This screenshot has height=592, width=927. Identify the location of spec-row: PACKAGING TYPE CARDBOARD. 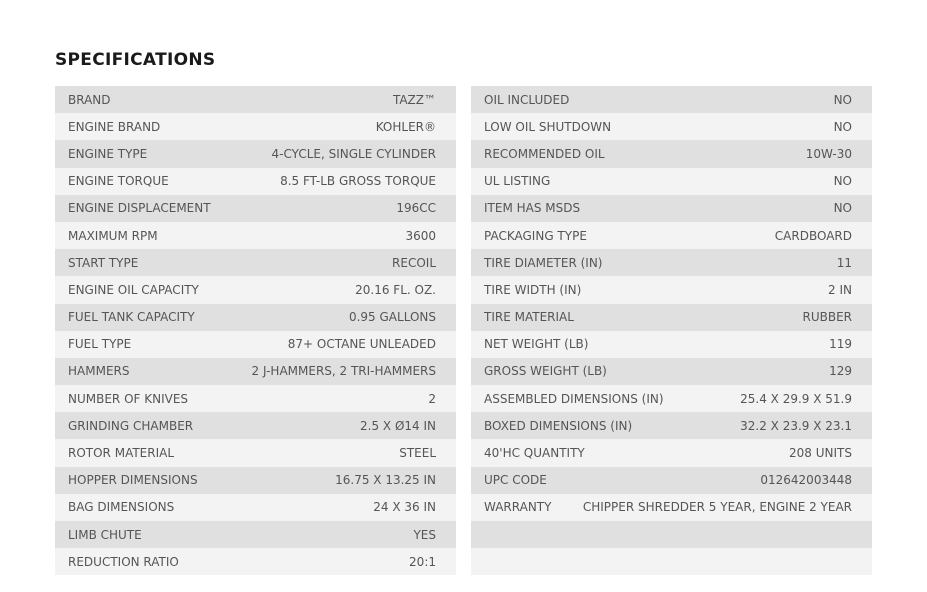
(671, 235).